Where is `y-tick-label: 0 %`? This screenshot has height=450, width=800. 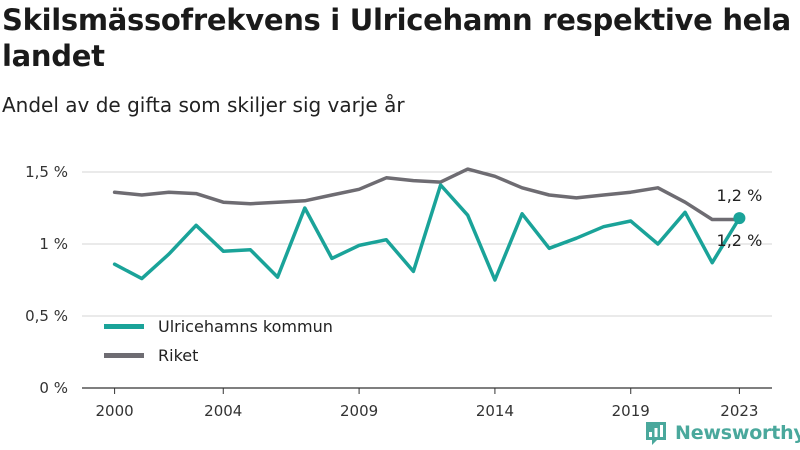 y-tick-label: 0 % is located at coordinates (53, 388).